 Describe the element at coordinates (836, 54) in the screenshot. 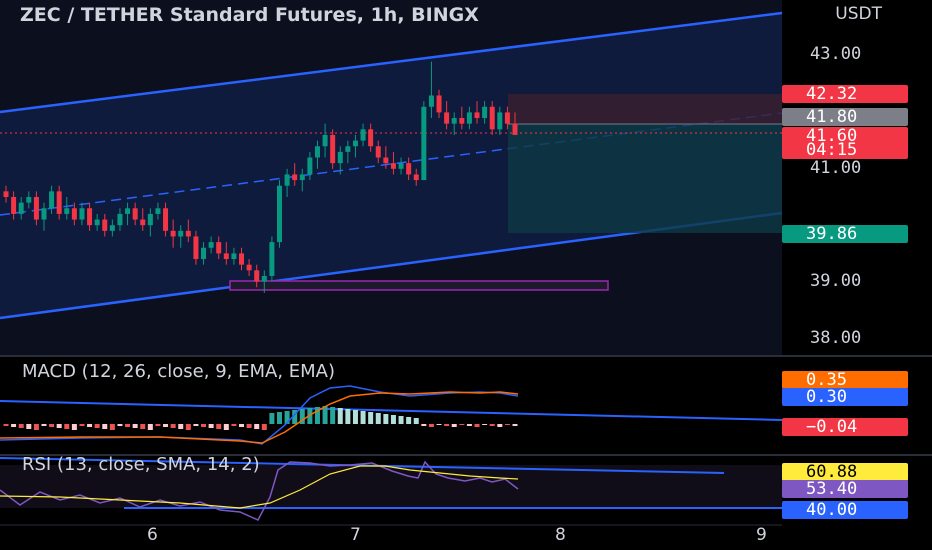

I see `price-tick: 43.00` at that location.